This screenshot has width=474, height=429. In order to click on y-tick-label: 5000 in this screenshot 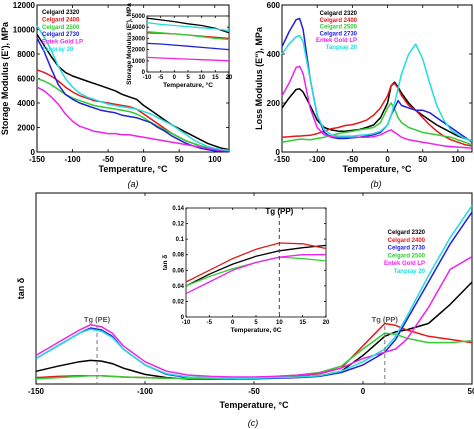, I will do `click(139, 17)`.